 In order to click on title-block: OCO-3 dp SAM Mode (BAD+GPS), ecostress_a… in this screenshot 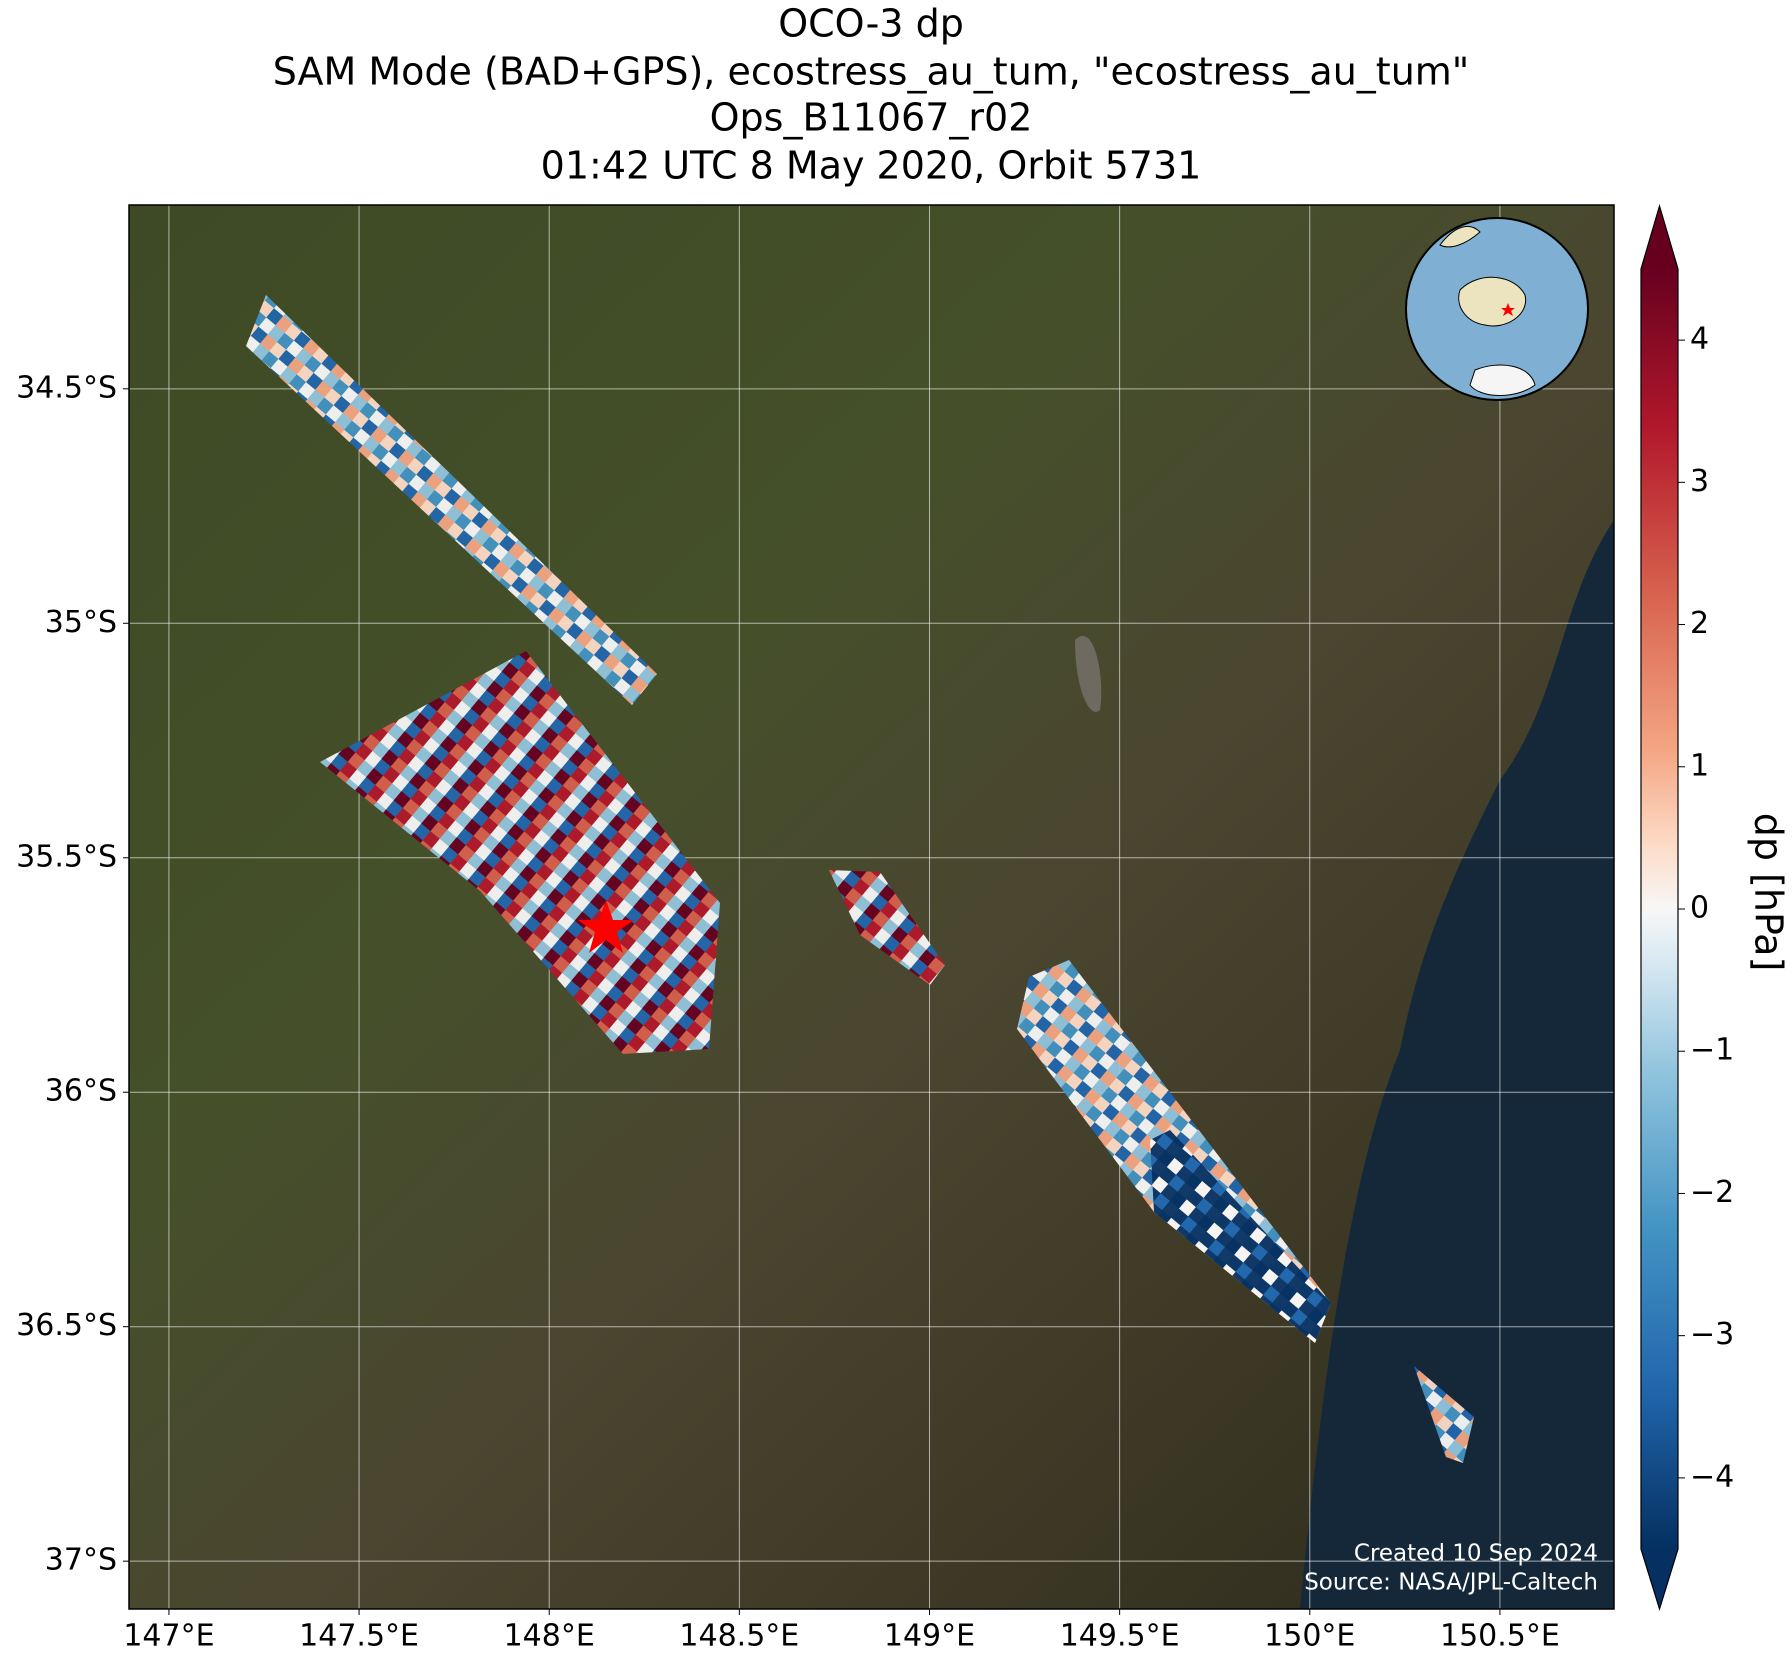, I will do `click(871, 95)`.